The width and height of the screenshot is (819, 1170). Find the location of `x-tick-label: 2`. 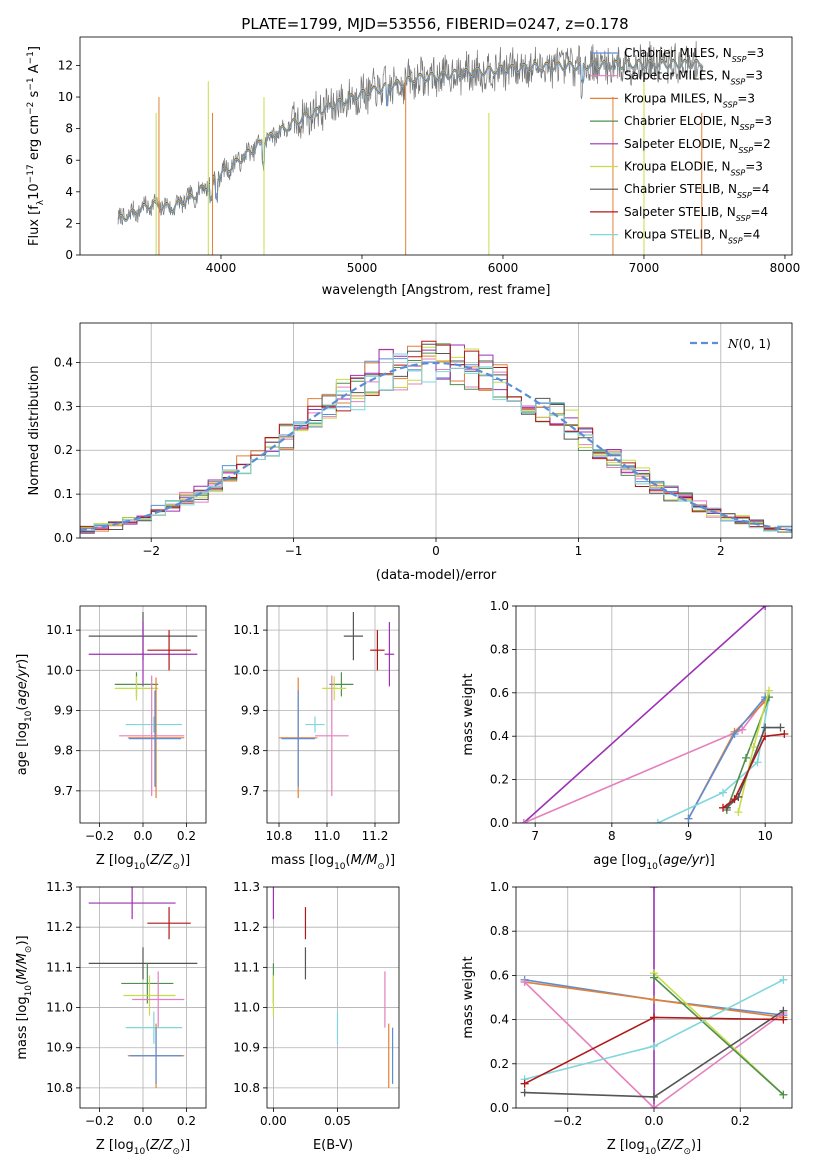

x-tick-label: 2 is located at coordinates (721, 551).